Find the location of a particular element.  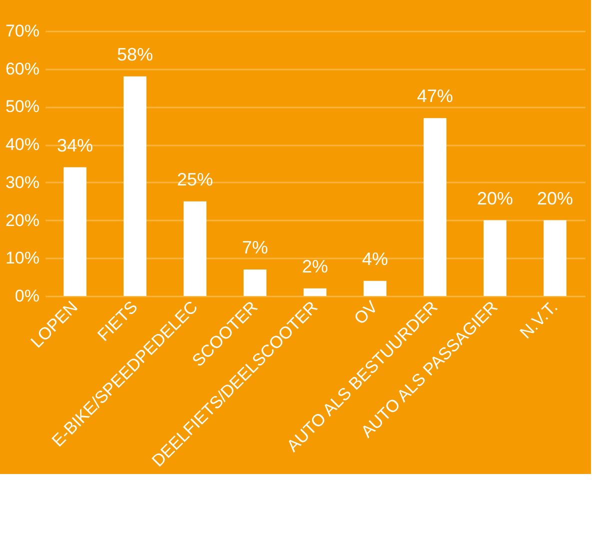

y-tick-label: 0% is located at coordinates (27, 296).